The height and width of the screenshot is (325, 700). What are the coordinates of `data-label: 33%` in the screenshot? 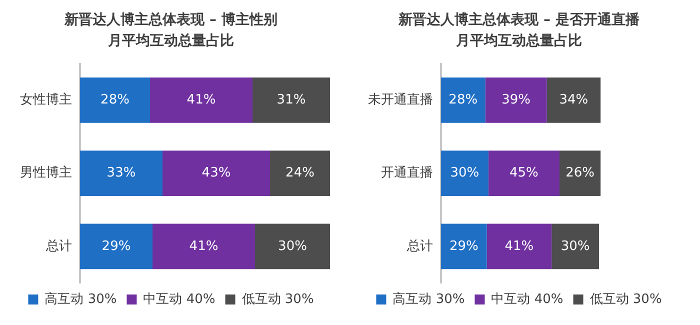 It's located at (121, 173).